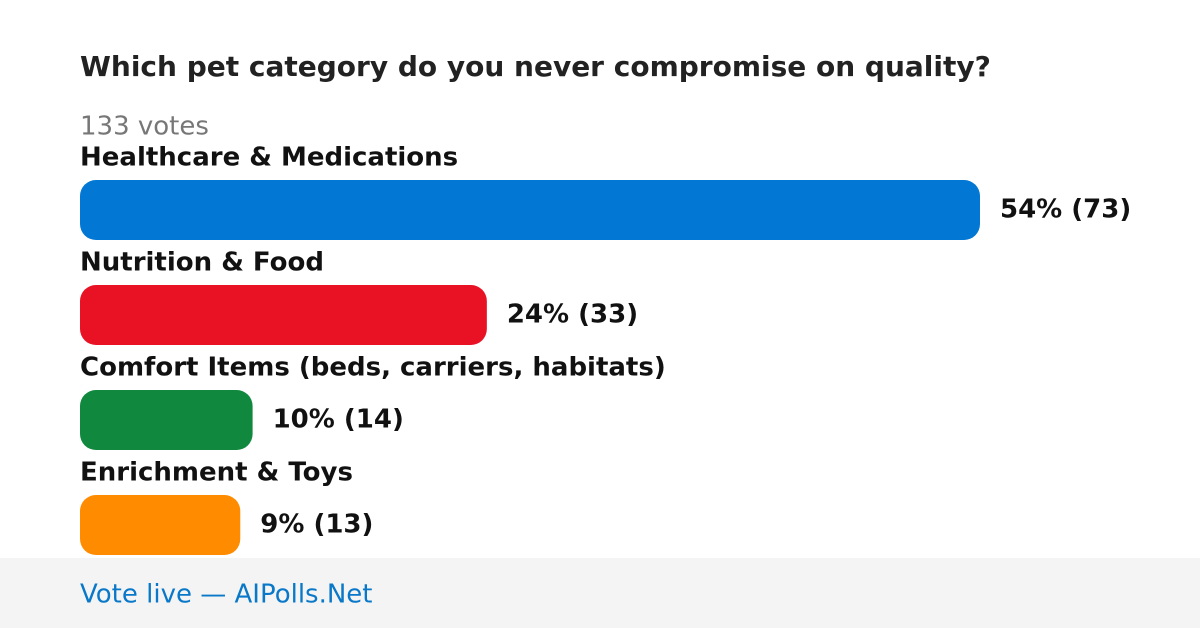  What do you see at coordinates (1065, 210) in the screenshot?
I see `value-label: 54% (73)` at bounding box center [1065, 210].